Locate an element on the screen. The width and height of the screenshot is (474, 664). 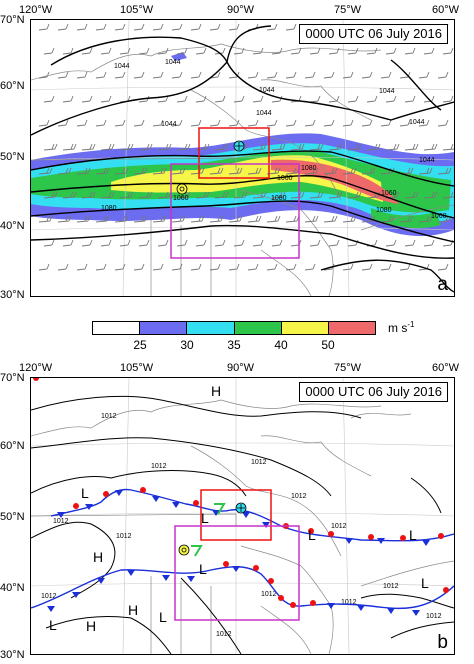
lat-label-30n: 30°N is located at coordinates (12, 295).